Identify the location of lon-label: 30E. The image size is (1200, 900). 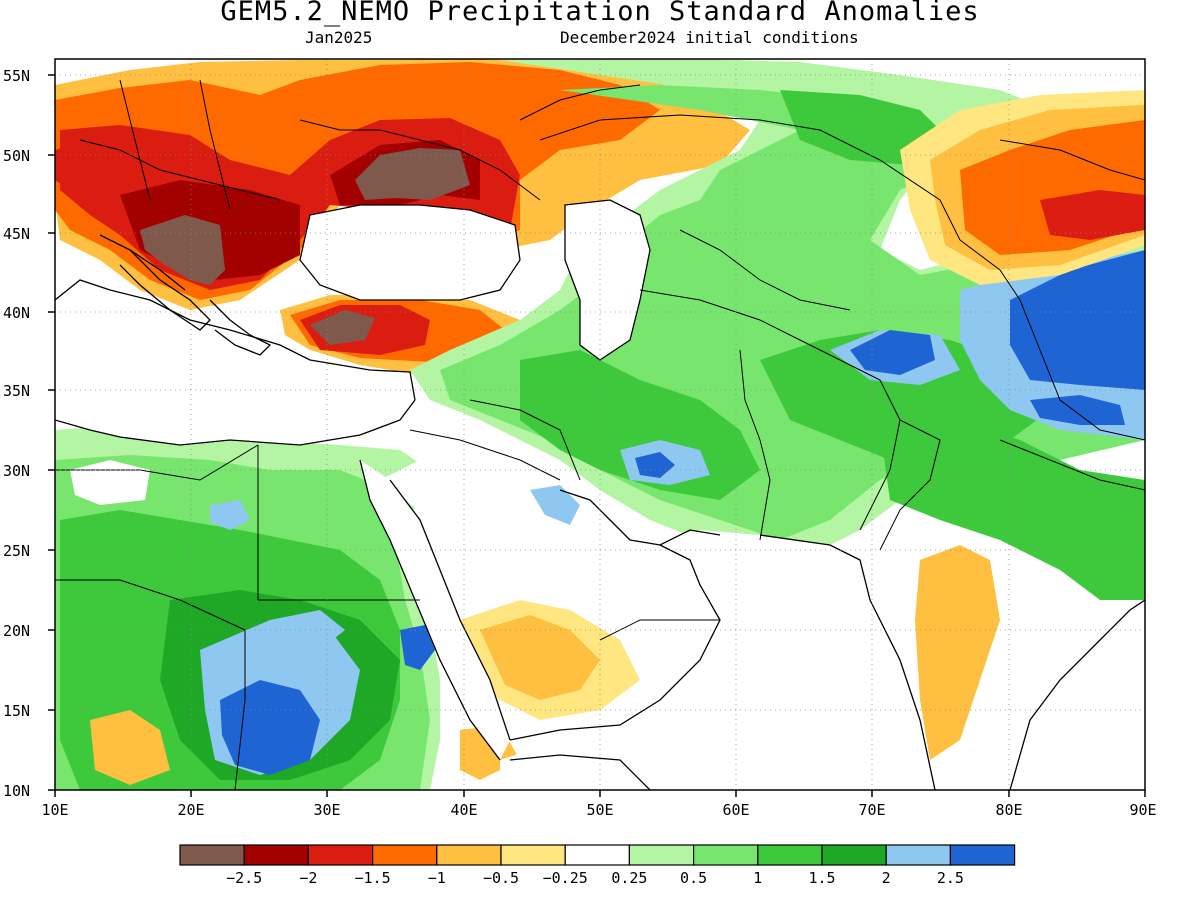
(326, 810).